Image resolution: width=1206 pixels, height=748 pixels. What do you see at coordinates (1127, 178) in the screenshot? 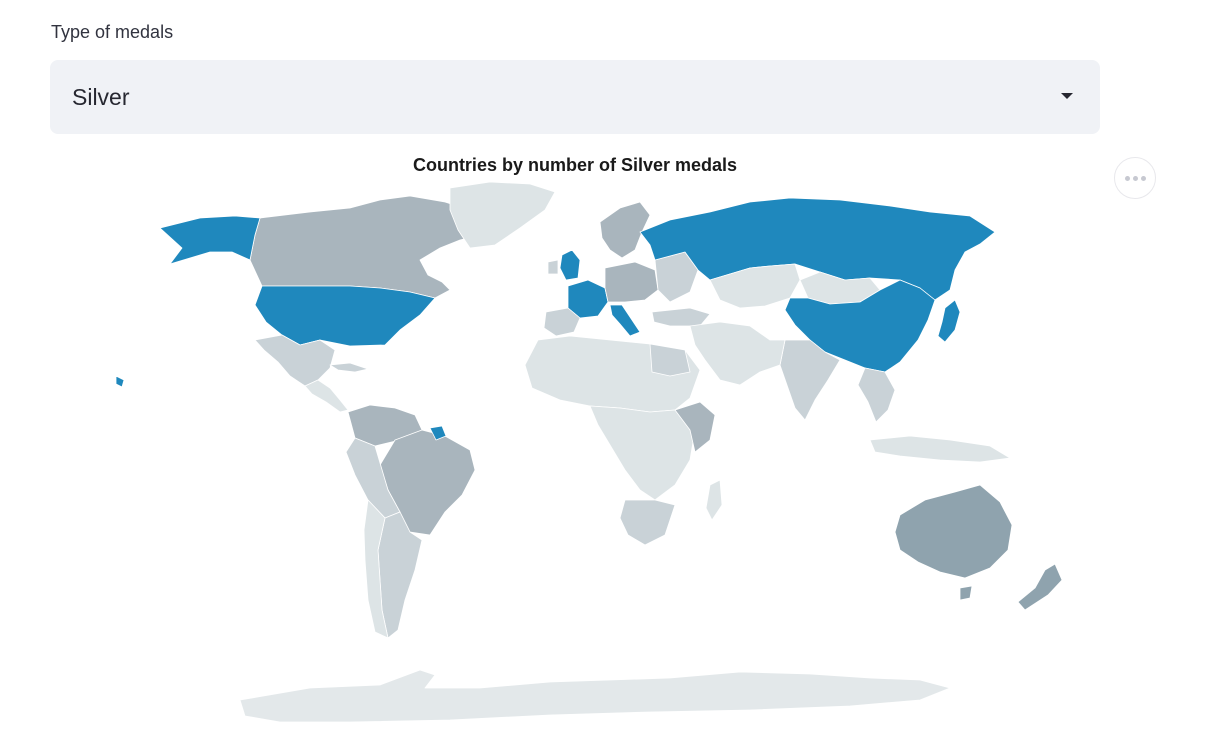
I see `more-horizontal-icon` at bounding box center [1127, 178].